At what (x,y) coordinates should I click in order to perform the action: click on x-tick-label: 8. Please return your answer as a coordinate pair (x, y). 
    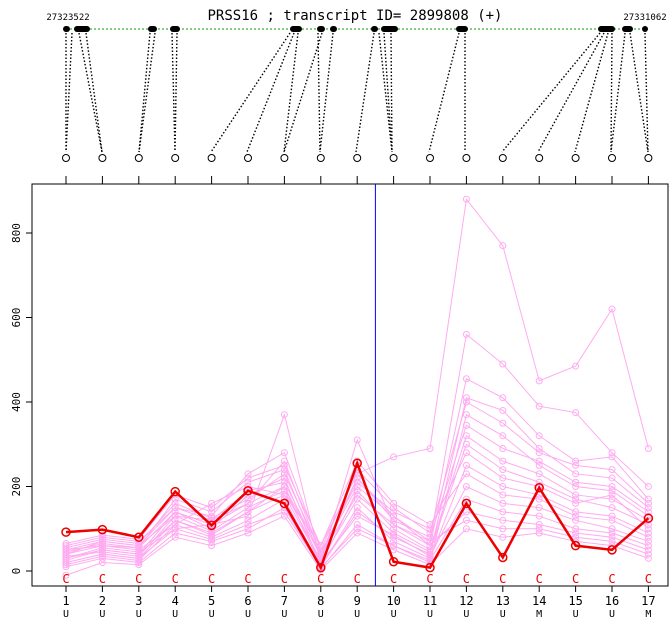
    Looking at the image, I should click on (320, 601).